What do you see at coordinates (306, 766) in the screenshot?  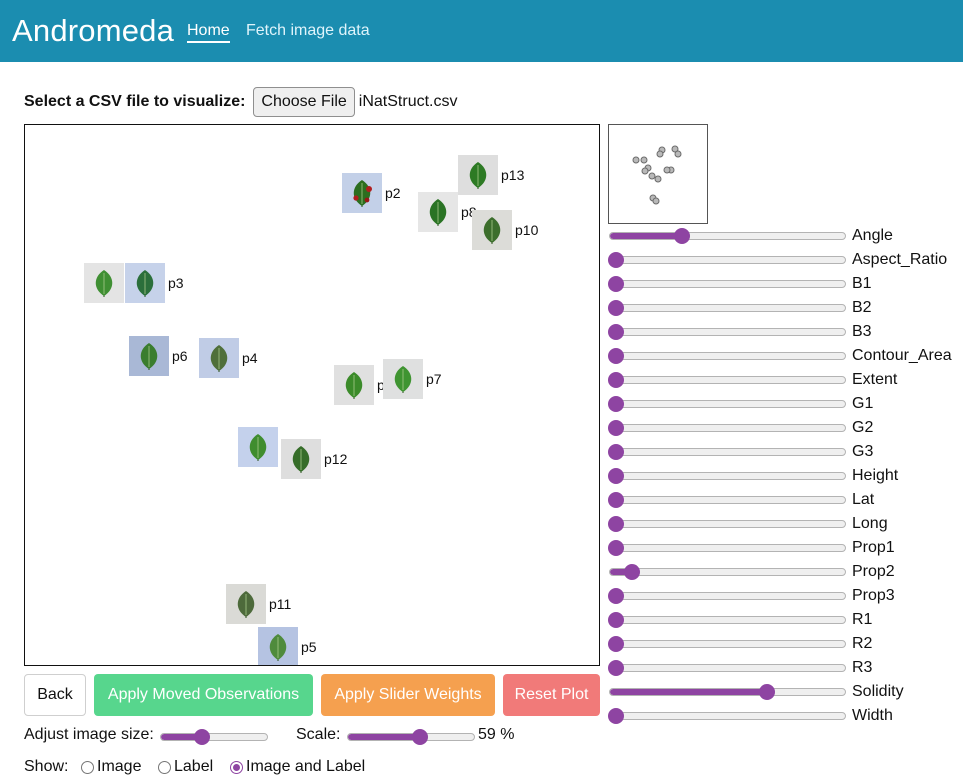 I see `show-image-and-label-label: Image and Label` at bounding box center [306, 766].